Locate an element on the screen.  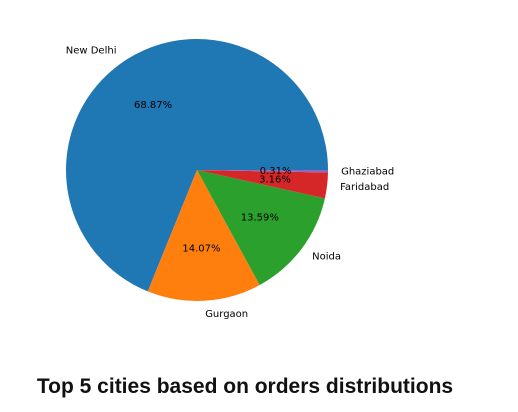
category-label-ghaziabad: Ghaziabad is located at coordinates (367, 171).